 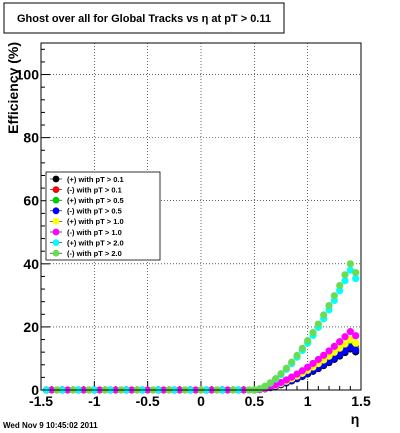 I want to click on y-tick-label: 60, so click(x=31, y=201).